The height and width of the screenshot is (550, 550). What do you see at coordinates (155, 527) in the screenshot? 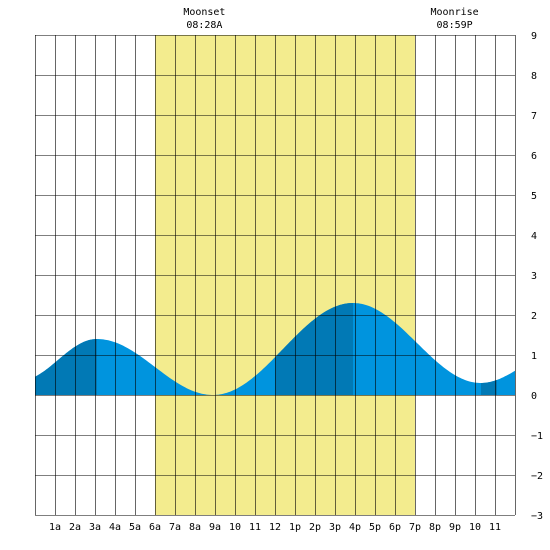
I see `x-tick-label: 6a` at bounding box center [155, 527].